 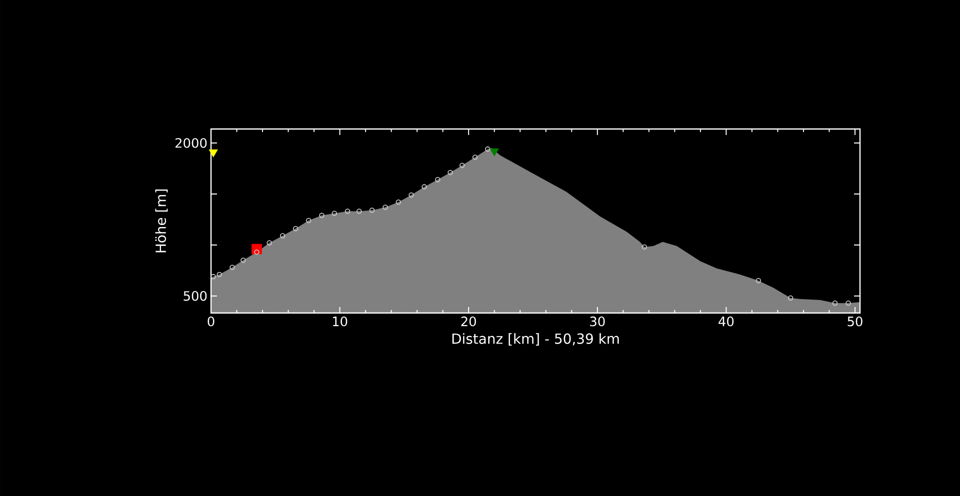 I want to click on x-tick-label: 50, so click(x=855, y=321).